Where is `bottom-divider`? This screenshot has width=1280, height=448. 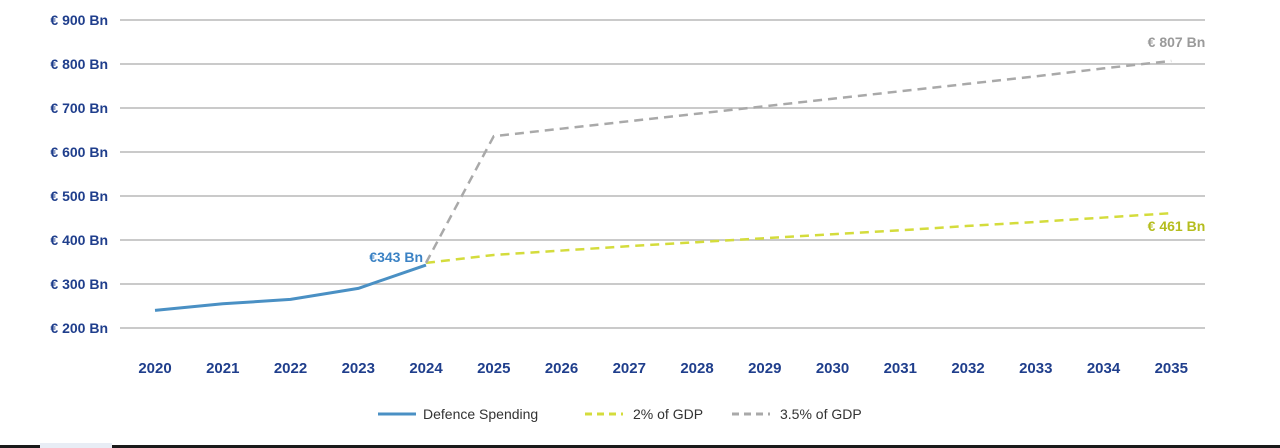
bottom-divider is located at coordinates (640, 446).